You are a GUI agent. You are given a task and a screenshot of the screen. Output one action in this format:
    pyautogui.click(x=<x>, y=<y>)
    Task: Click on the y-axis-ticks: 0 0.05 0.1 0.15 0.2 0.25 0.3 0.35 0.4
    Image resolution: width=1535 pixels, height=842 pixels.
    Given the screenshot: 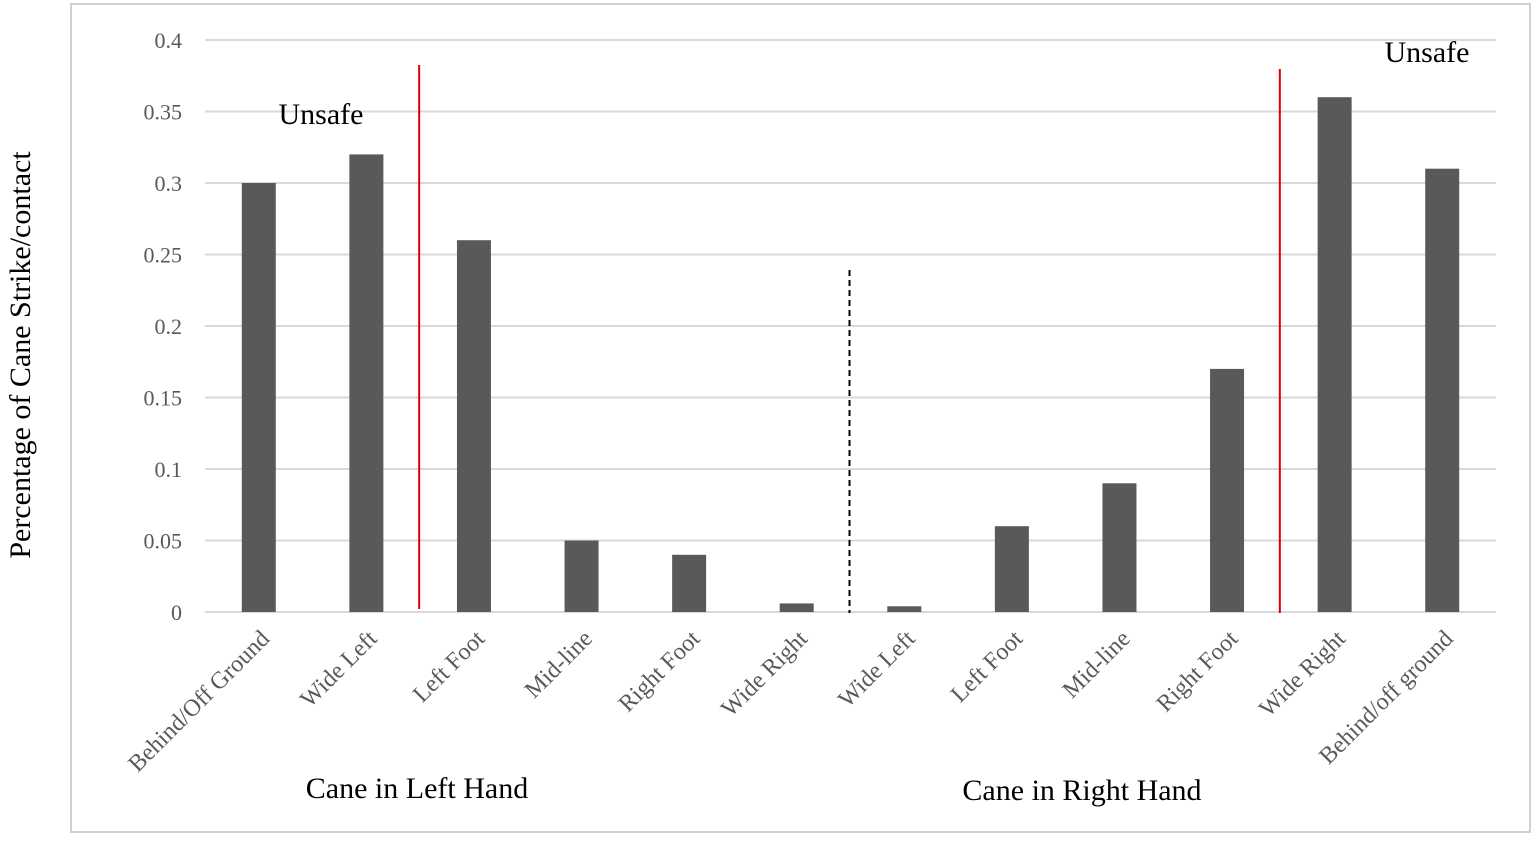 What is the action you would take?
    pyautogui.click(x=163, y=326)
    